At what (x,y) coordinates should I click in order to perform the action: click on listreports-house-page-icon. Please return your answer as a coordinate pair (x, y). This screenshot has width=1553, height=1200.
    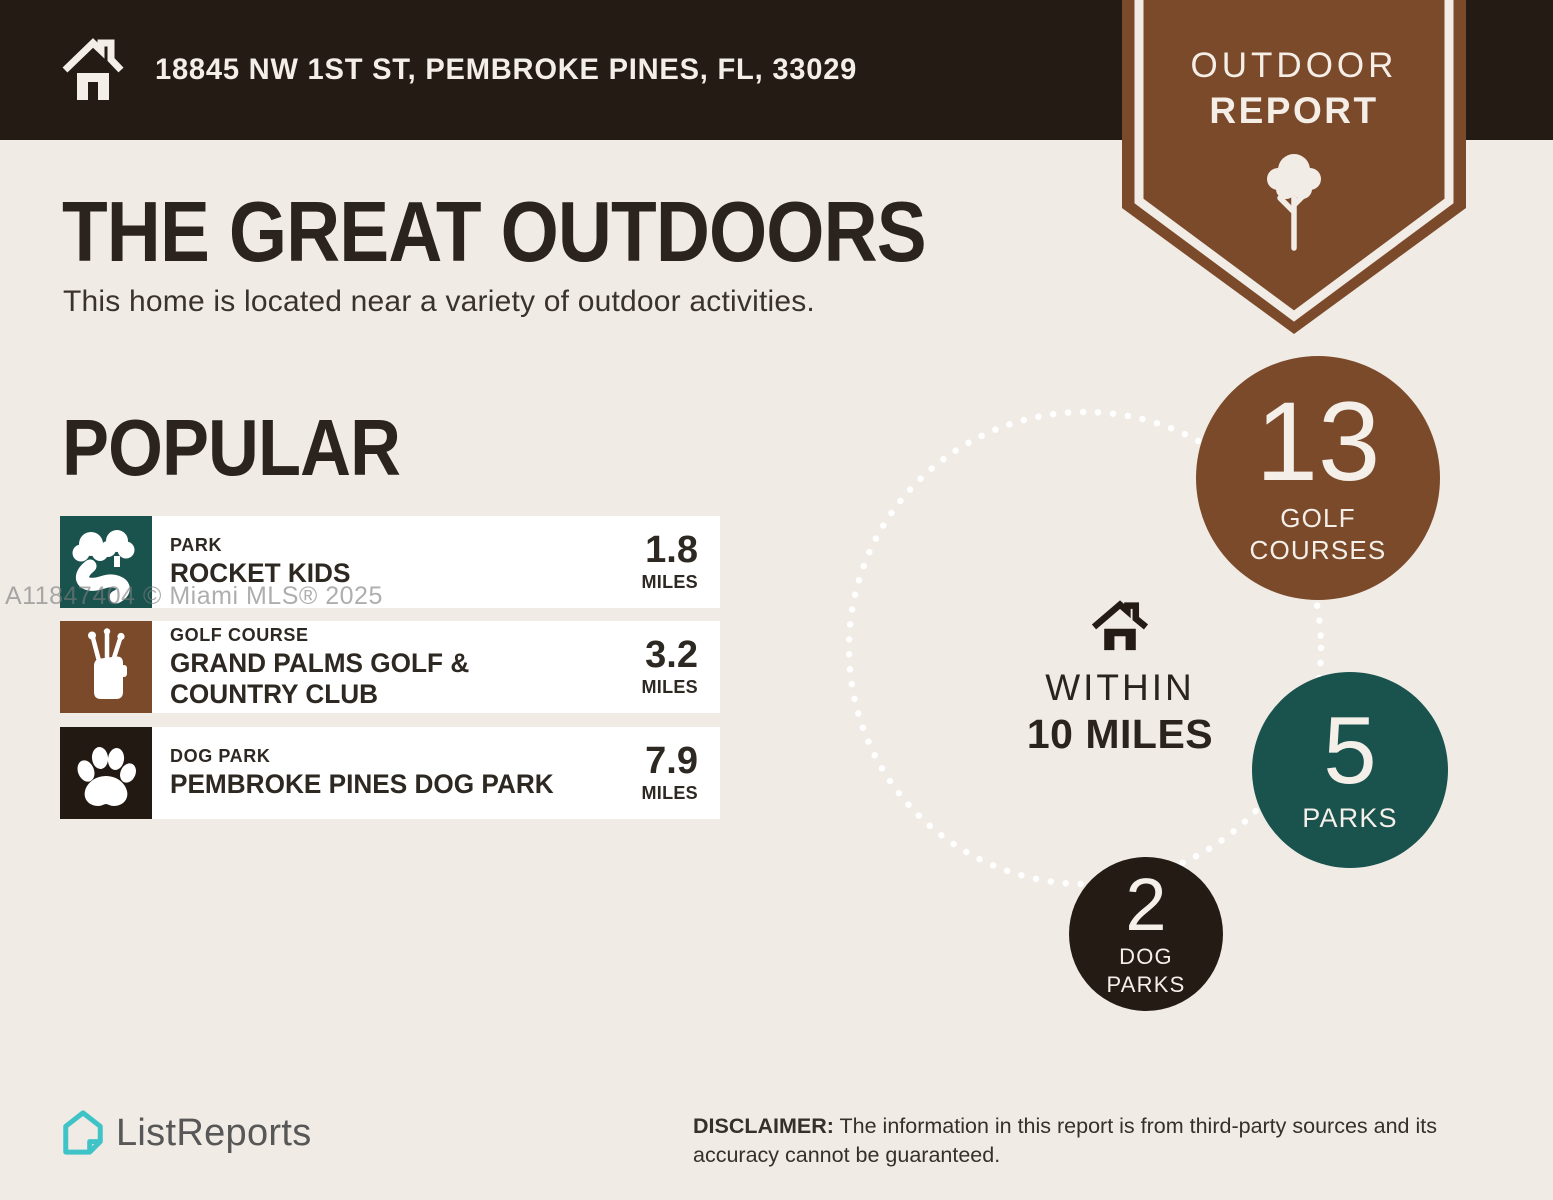
    Looking at the image, I should click on (83, 1132).